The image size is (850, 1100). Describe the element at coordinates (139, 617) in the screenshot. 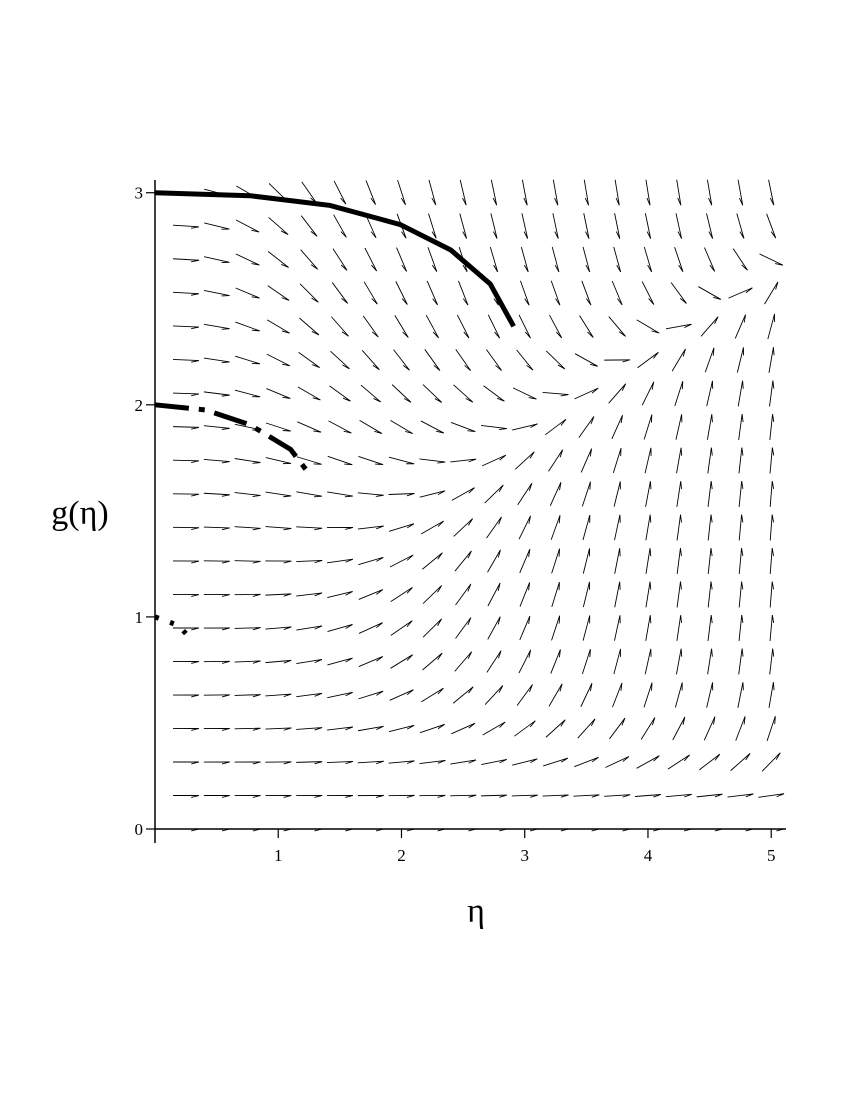

I see `y-tick-label: 1` at that location.